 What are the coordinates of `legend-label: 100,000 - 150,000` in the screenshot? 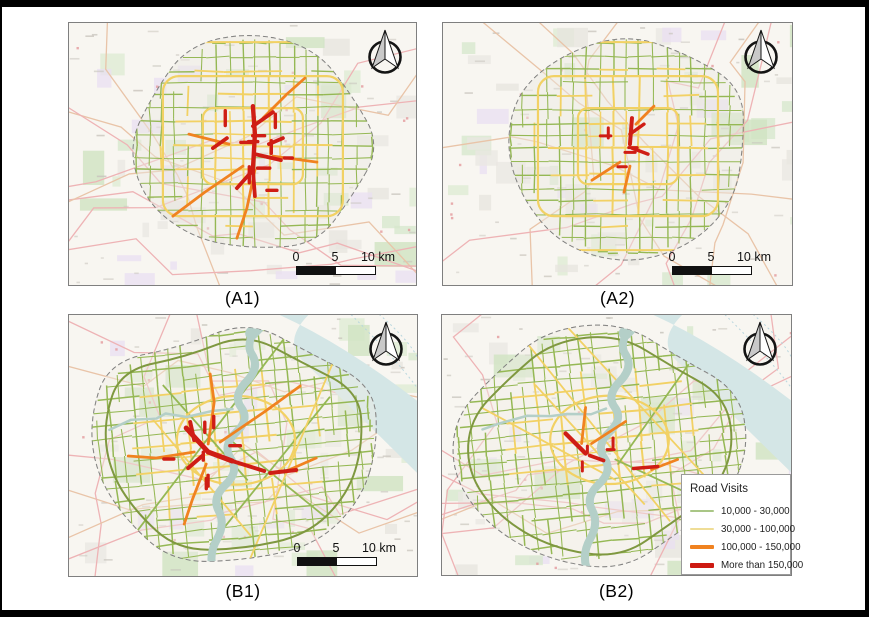 It's located at (761, 547).